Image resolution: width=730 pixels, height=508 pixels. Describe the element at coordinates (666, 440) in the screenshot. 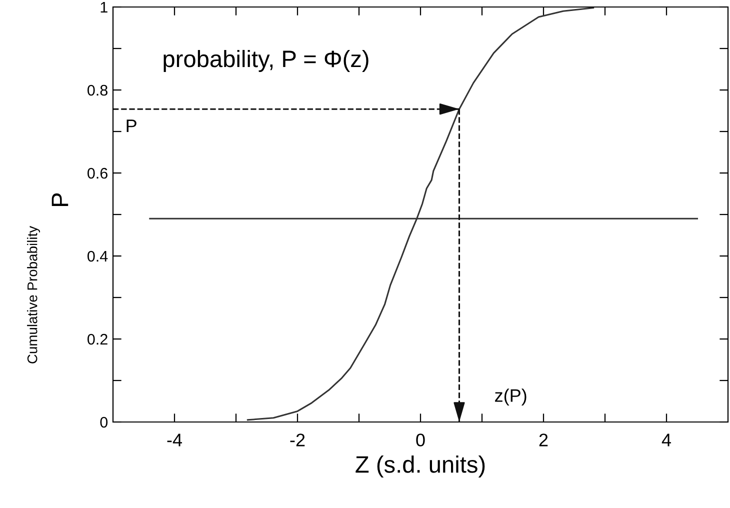

I see `x-tick-label: 4` at that location.